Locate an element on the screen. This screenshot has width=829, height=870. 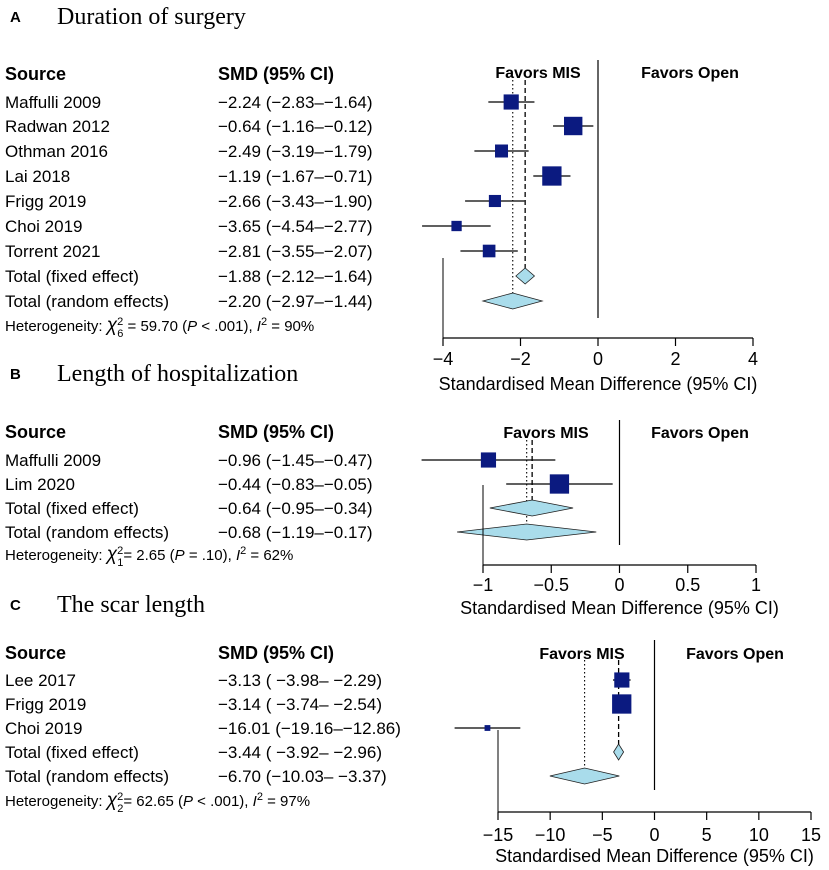
heterogeneity-part: = 2.65 ( is located at coordinates (148, 555).